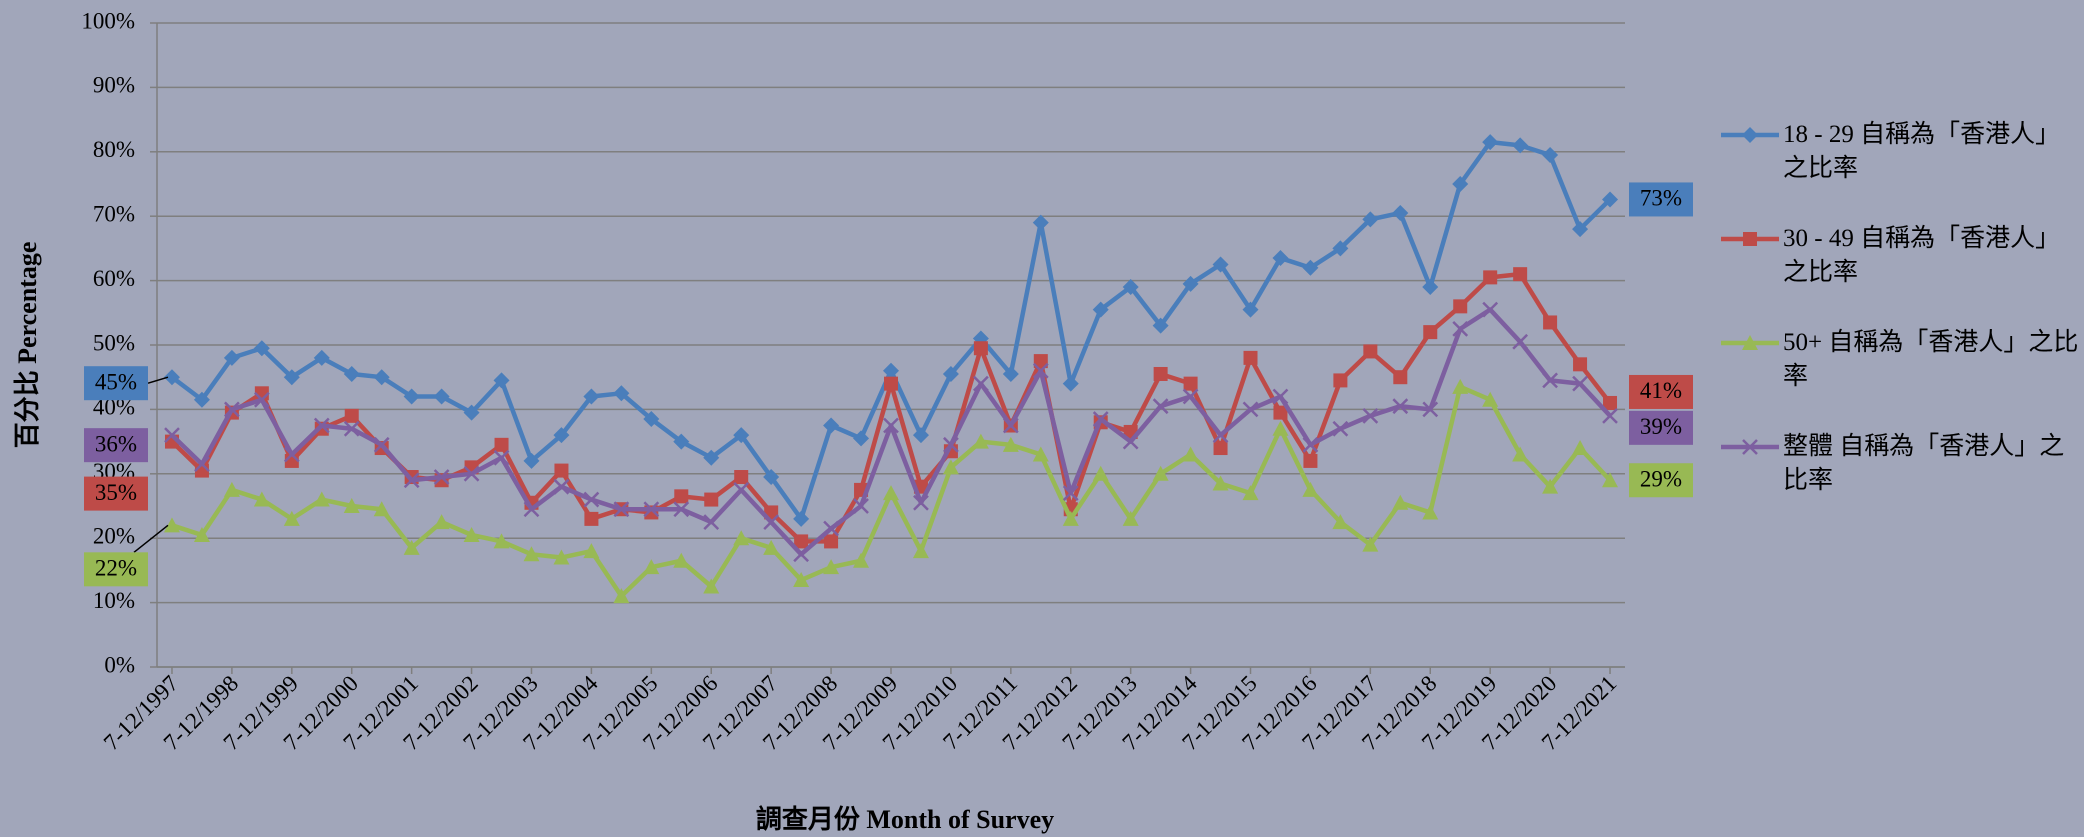 The width and height of the screenshot is (2084, 837). Describe the element at coordinates (1931, 359) in the screenshot. I see `legend-label: 50+ 自稱為「香港人」之比率` at that location.